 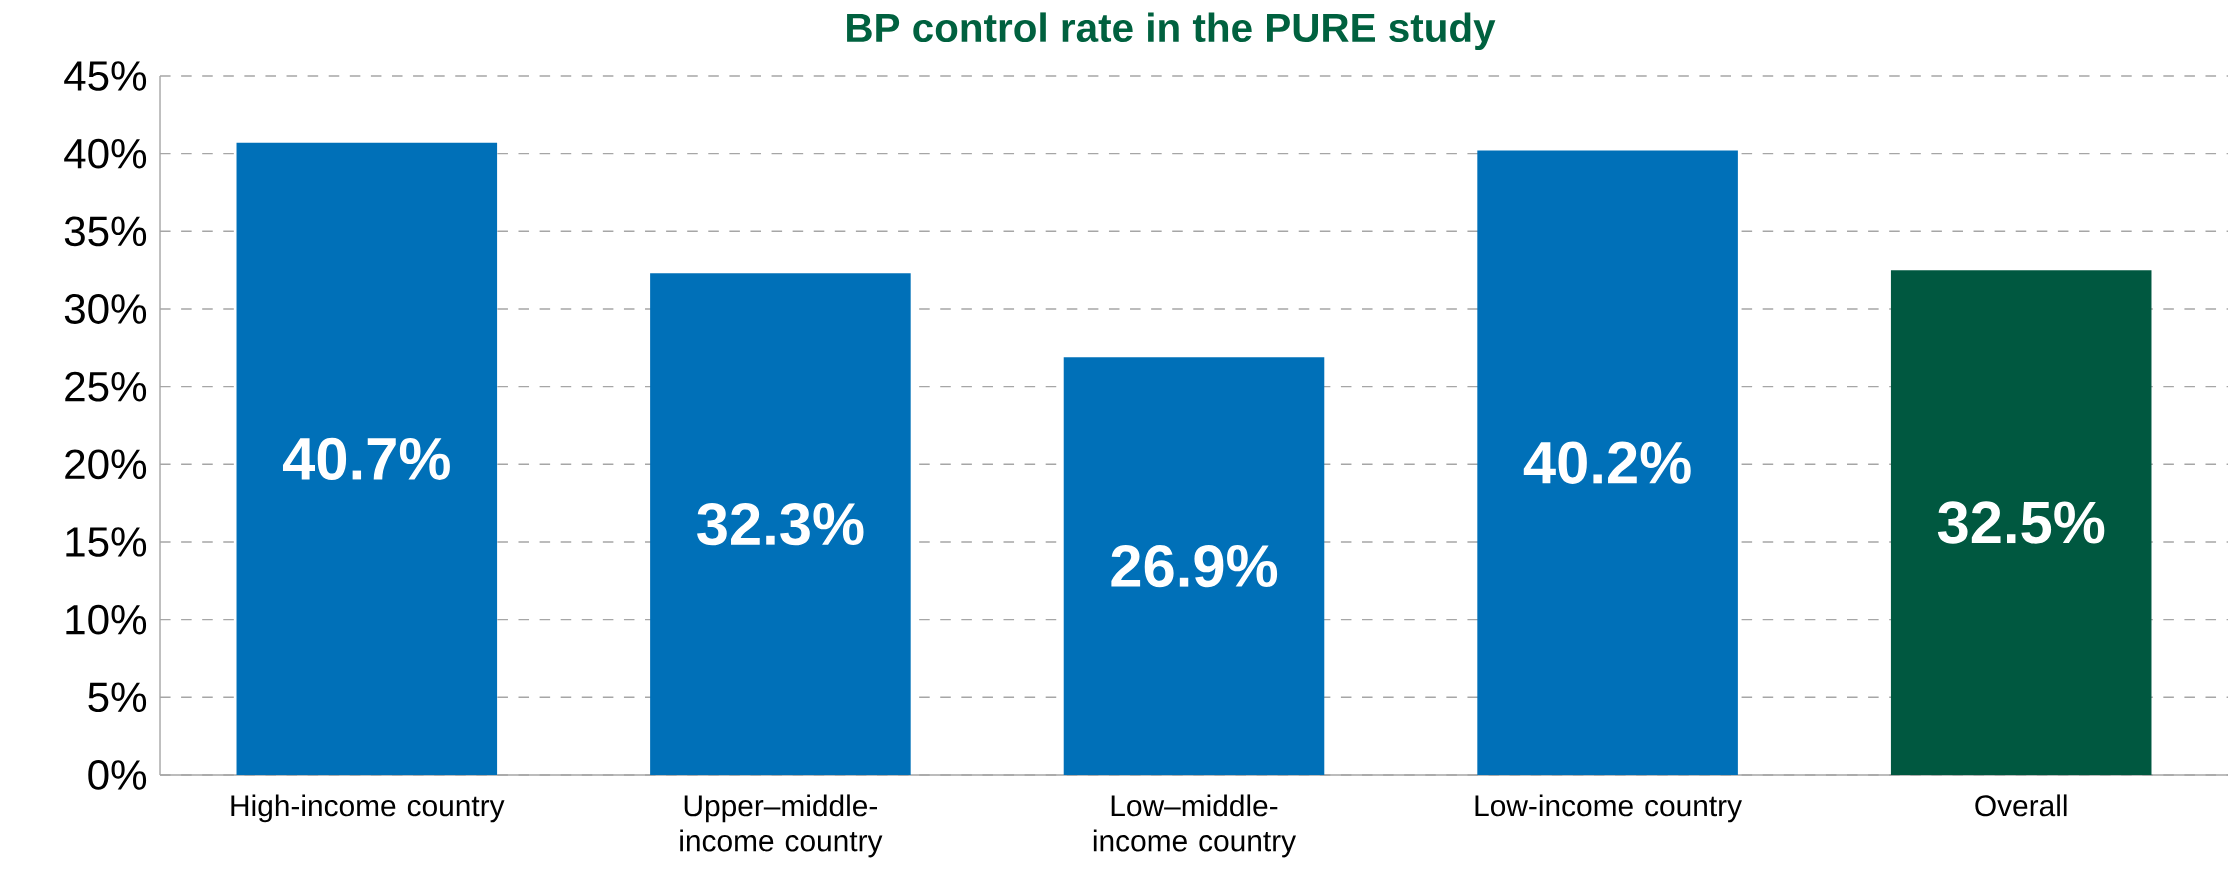 What do you see at coordinates (781, 826) in the screenshot?
I see `x-tick-label: Upper–middle-income country` at bounding box center [781, 826].